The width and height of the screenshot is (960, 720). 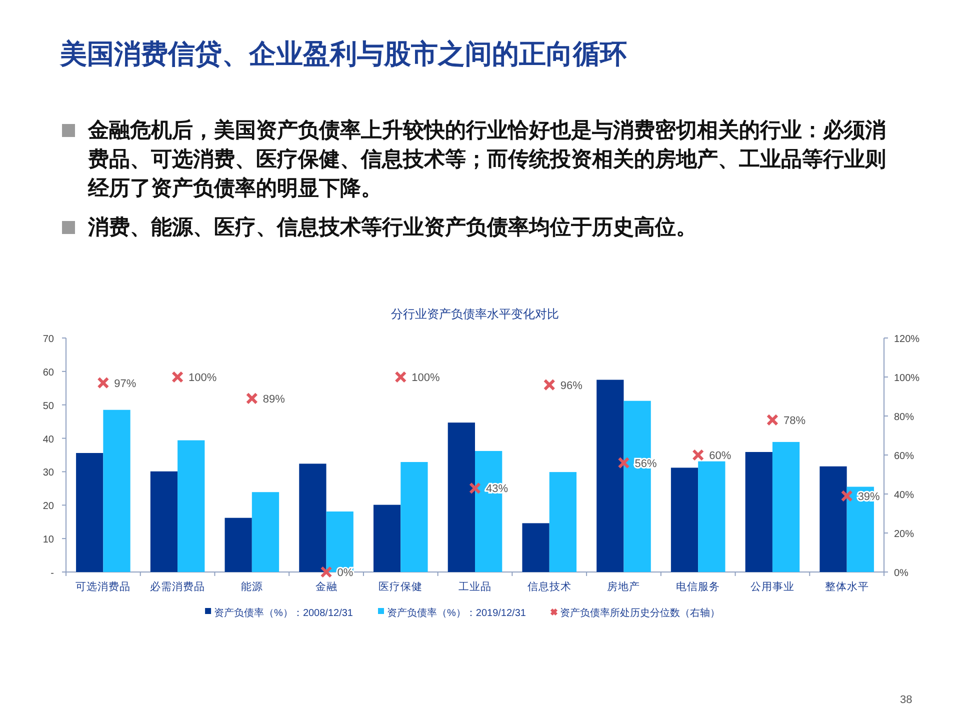 What do you see at coordinates (48, 406) in the screenshot?
I see `y-tick-label: 50` at bounding box center [48, 406].